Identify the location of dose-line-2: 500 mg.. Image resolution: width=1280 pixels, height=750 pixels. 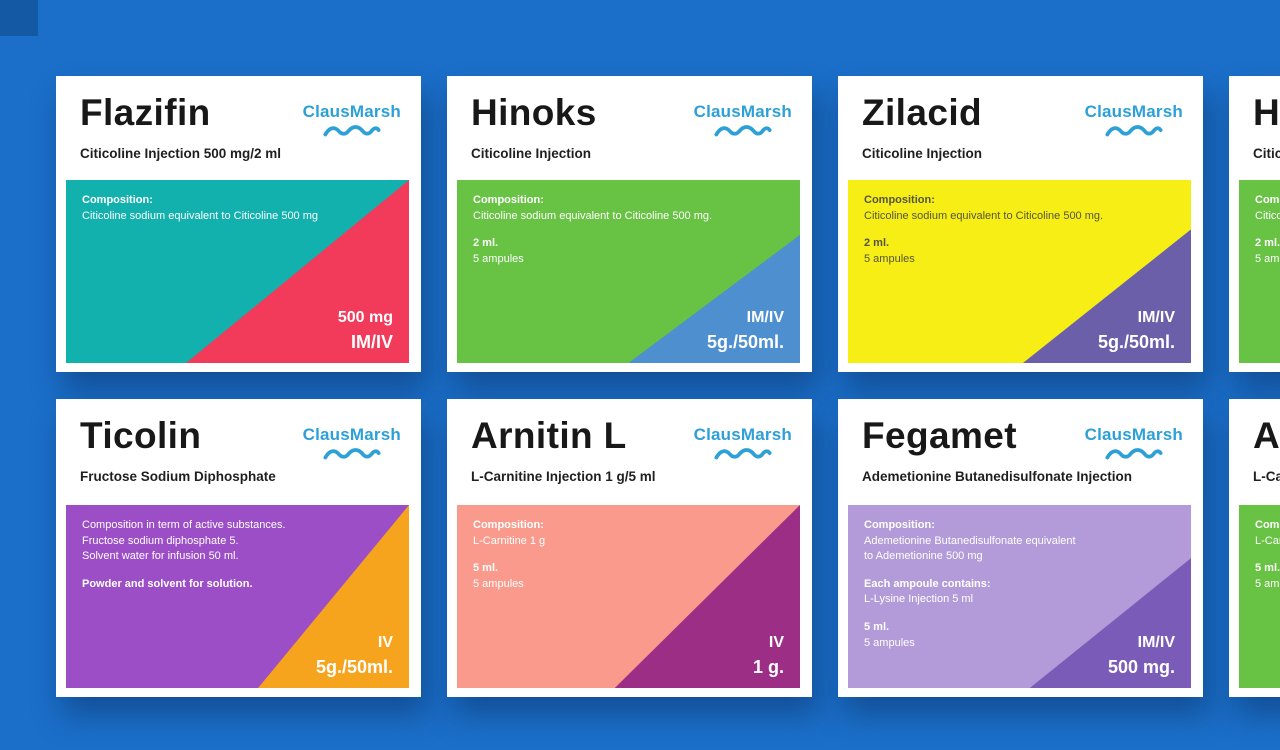
(1141, 667).